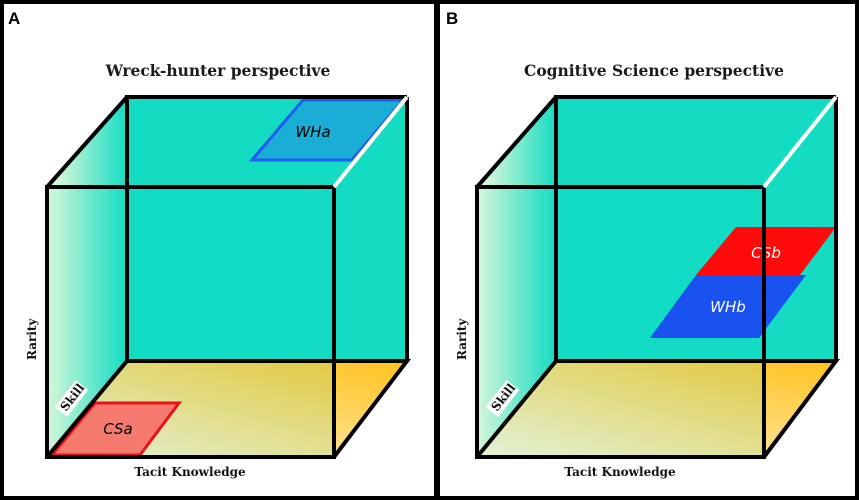 The width and height of the screenshot is (859, 500). I want to click on panel-b-letter: B, so click(452, 18).